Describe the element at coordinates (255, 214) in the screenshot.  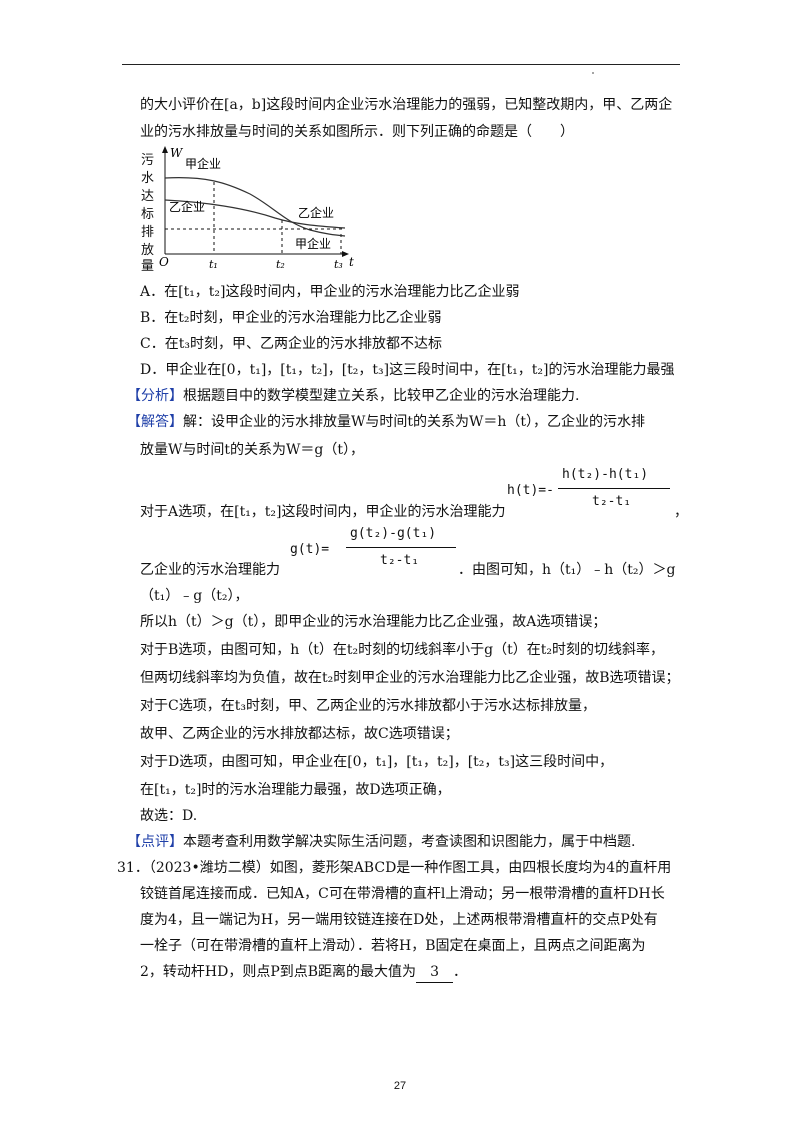
I see `curve-yi` at that location.